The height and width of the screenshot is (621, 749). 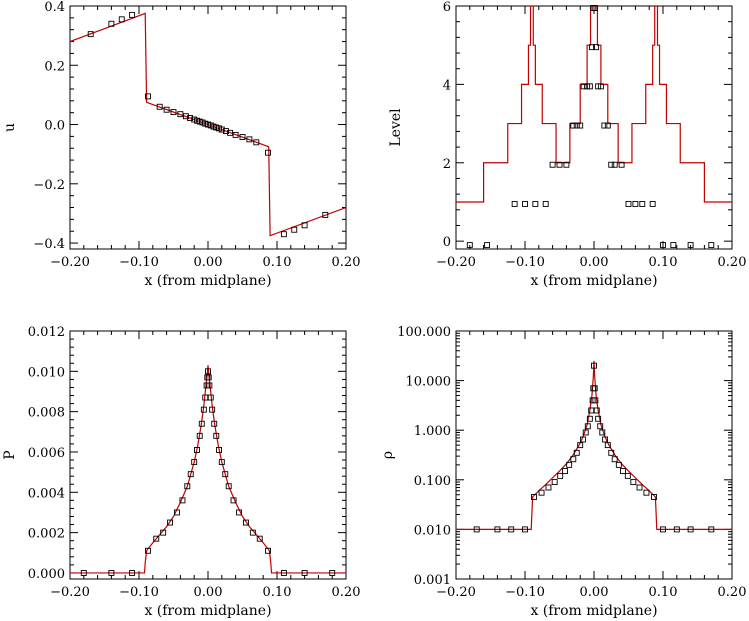 I want to click on y-tick-label: 100.000, so click(x=424, y=332).